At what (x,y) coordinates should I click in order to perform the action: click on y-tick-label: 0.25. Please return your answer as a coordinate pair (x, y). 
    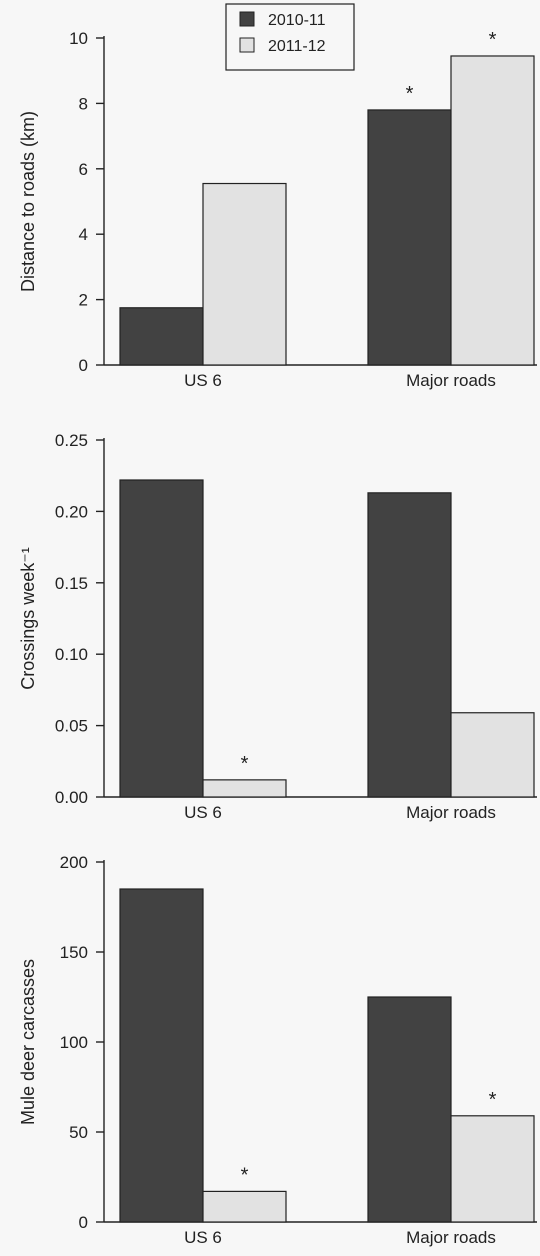
    Looking at the image, I should click on (71, 440).